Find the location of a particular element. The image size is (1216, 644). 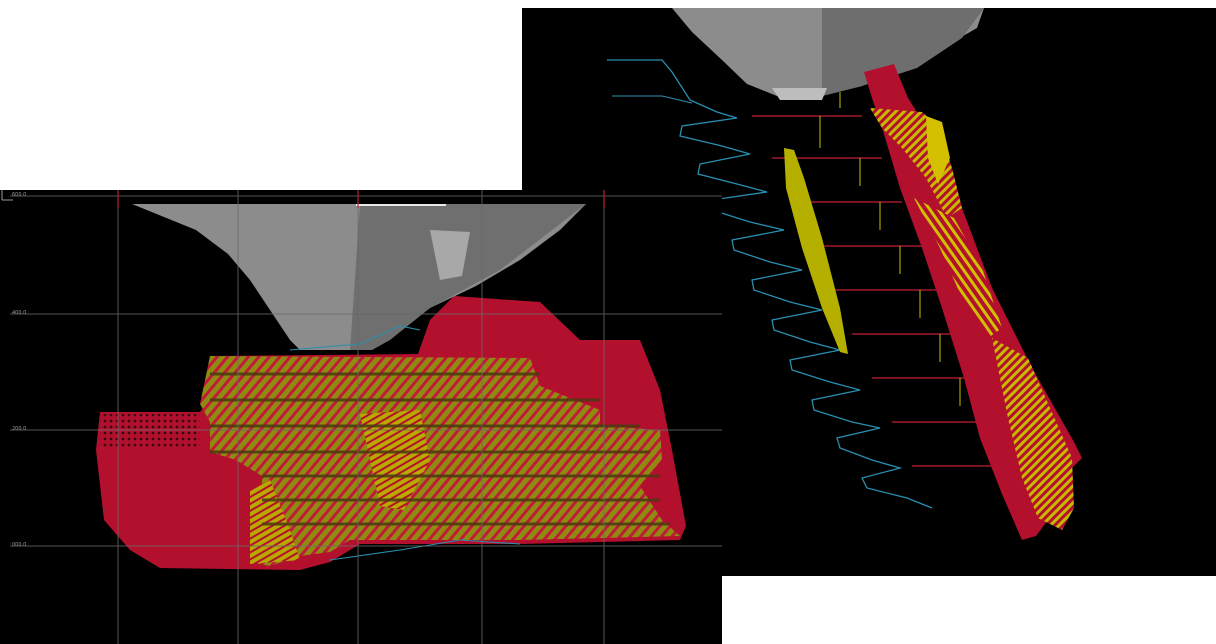

elevation-label: 400.0 is located at coordinates (19, 313).